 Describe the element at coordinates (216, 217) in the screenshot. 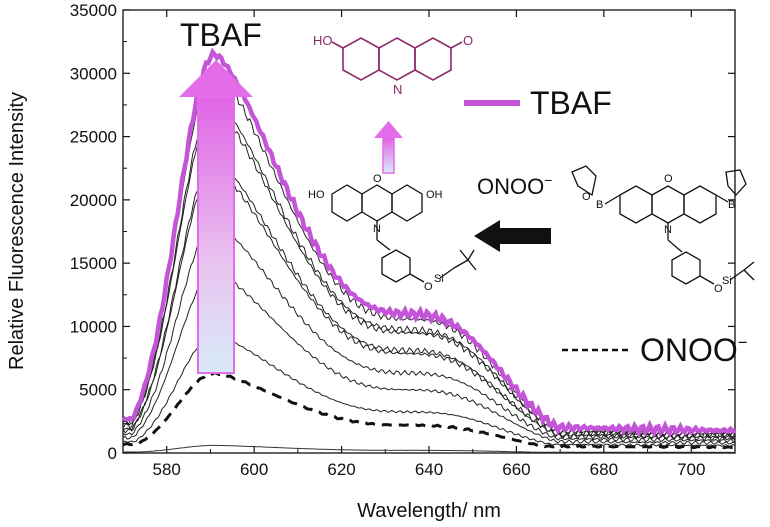

I see `intensity-increase-arrow` at that location.